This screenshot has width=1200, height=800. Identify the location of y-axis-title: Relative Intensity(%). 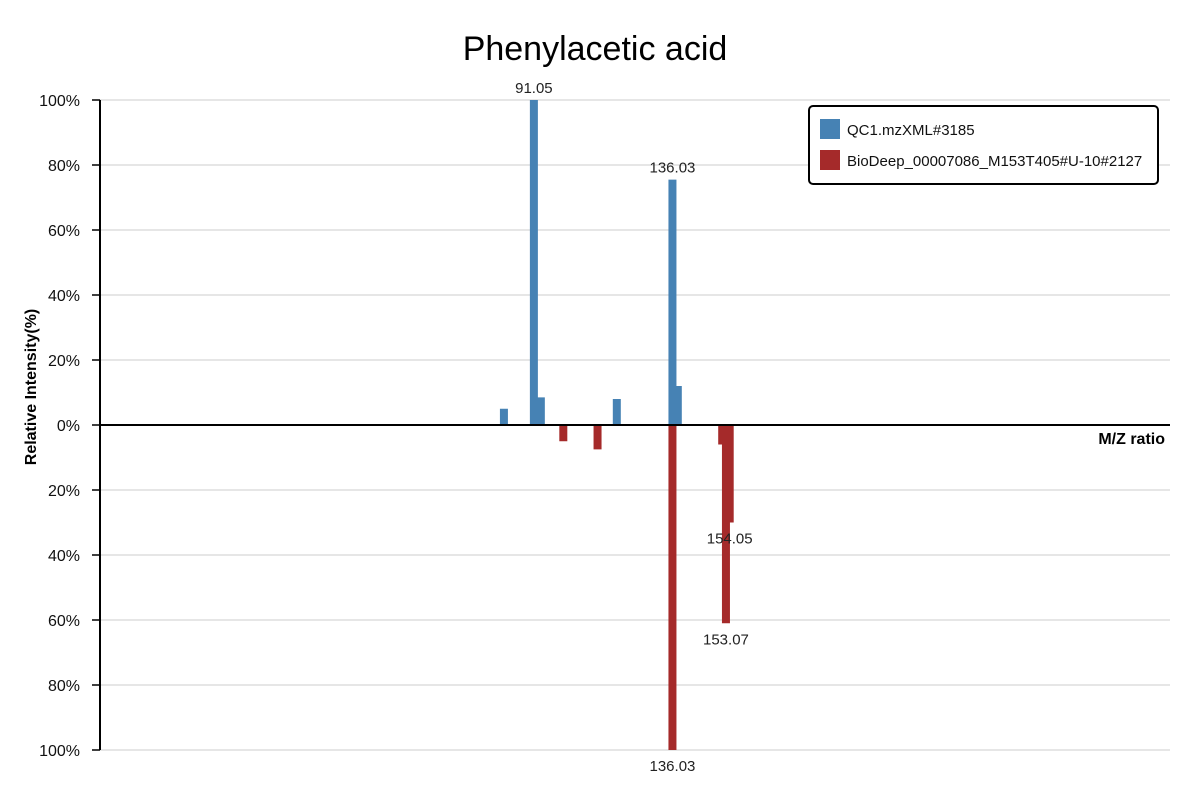
(31, 387).